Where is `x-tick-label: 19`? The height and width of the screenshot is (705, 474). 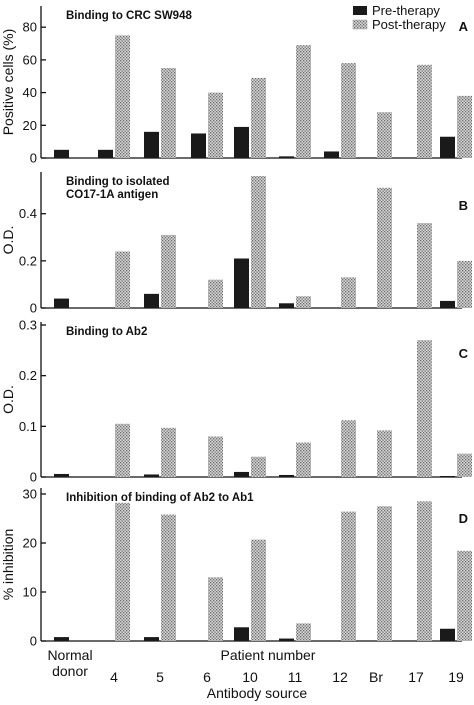 x-tick-label: 19 is located at coordinates (456, 677).